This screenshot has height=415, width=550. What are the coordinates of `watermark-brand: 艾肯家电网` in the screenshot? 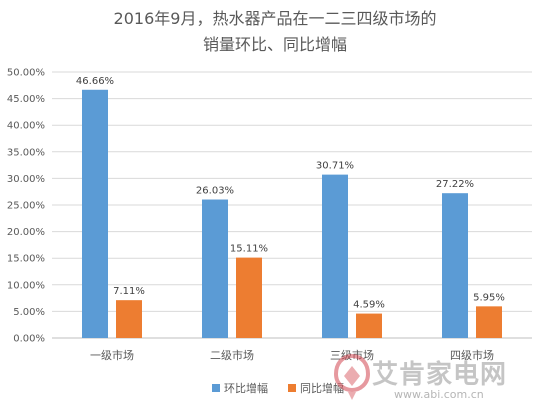 It's located at (440, 375).